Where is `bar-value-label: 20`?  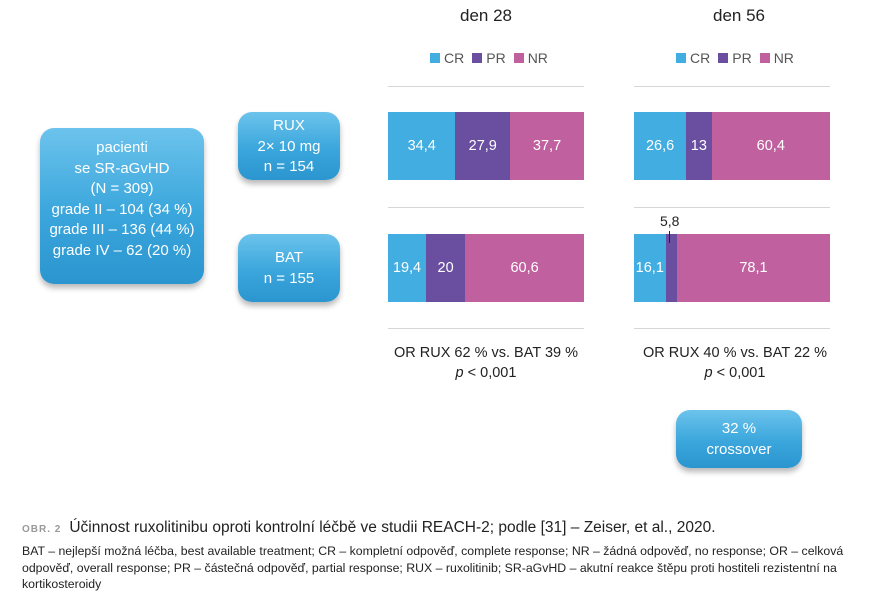
bar-value-label: 20 is located at coordinates (445, 268).